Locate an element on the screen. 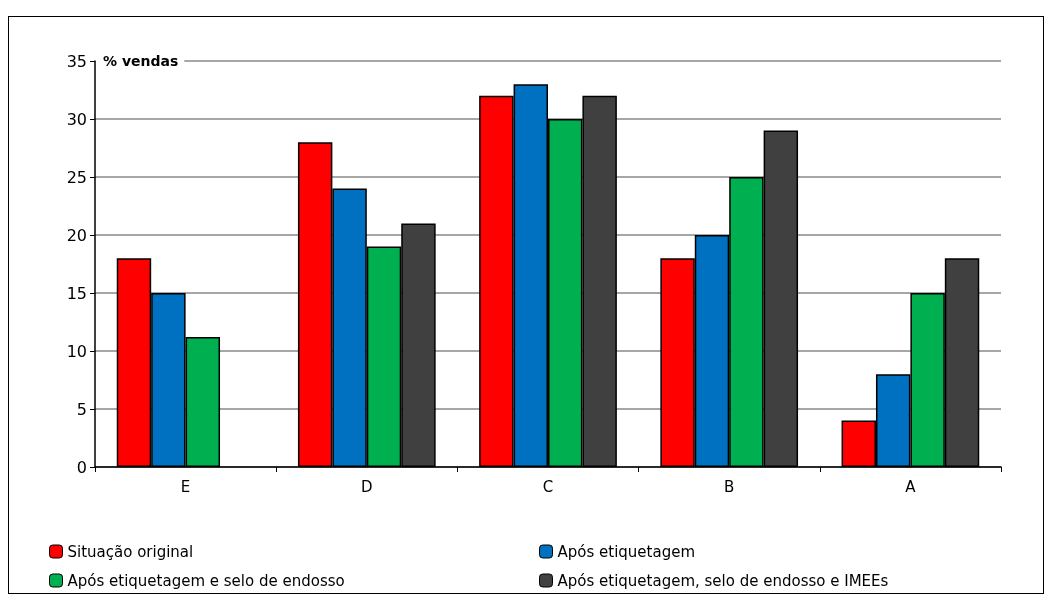 Image resolution: width=1046 pixels, height=596 pixels. x-tick-label: A is located at coordinates (911, 486).